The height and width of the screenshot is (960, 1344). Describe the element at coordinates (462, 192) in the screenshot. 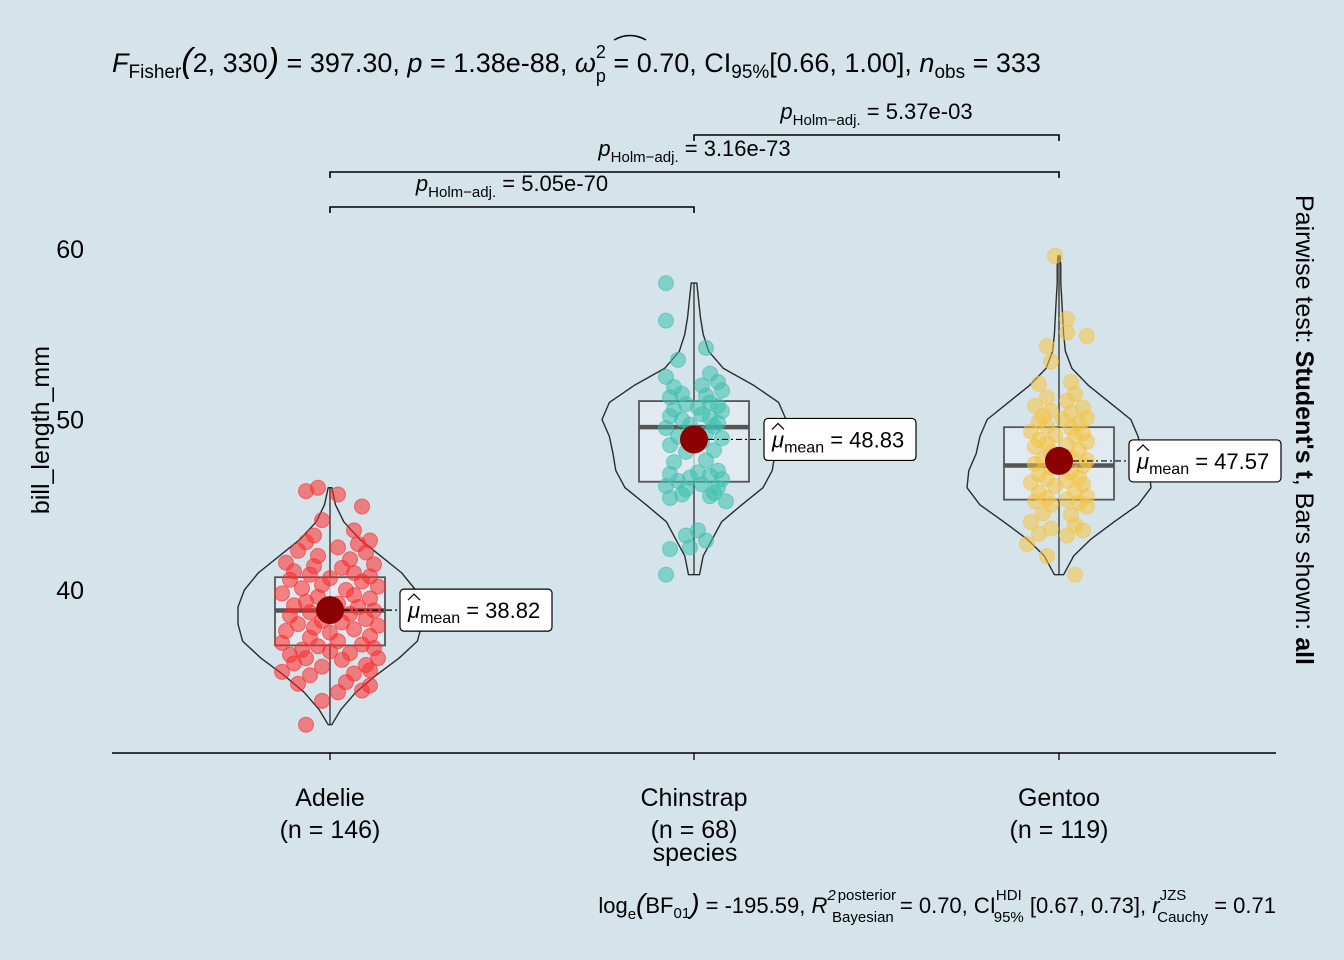

I see `bracket-p-sub: Holm−adj.` at that location.